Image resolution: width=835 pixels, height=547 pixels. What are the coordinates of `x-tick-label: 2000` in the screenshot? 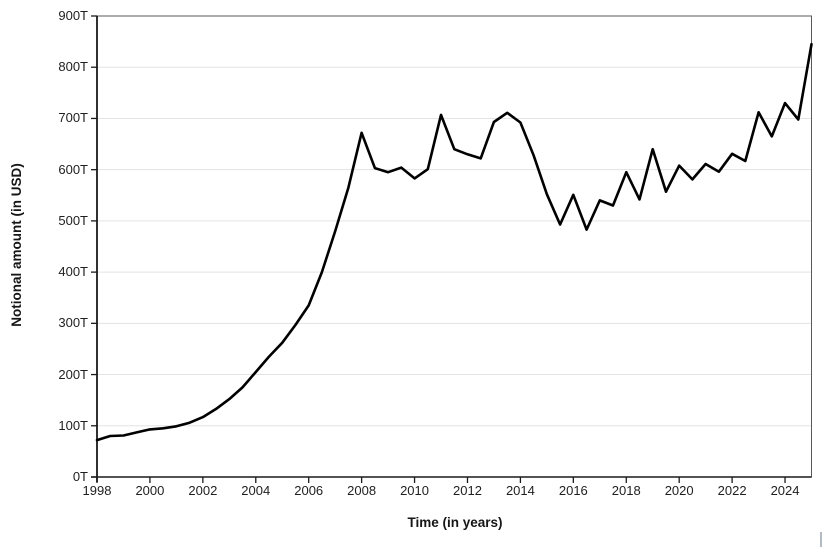 It's located at (150, 490).